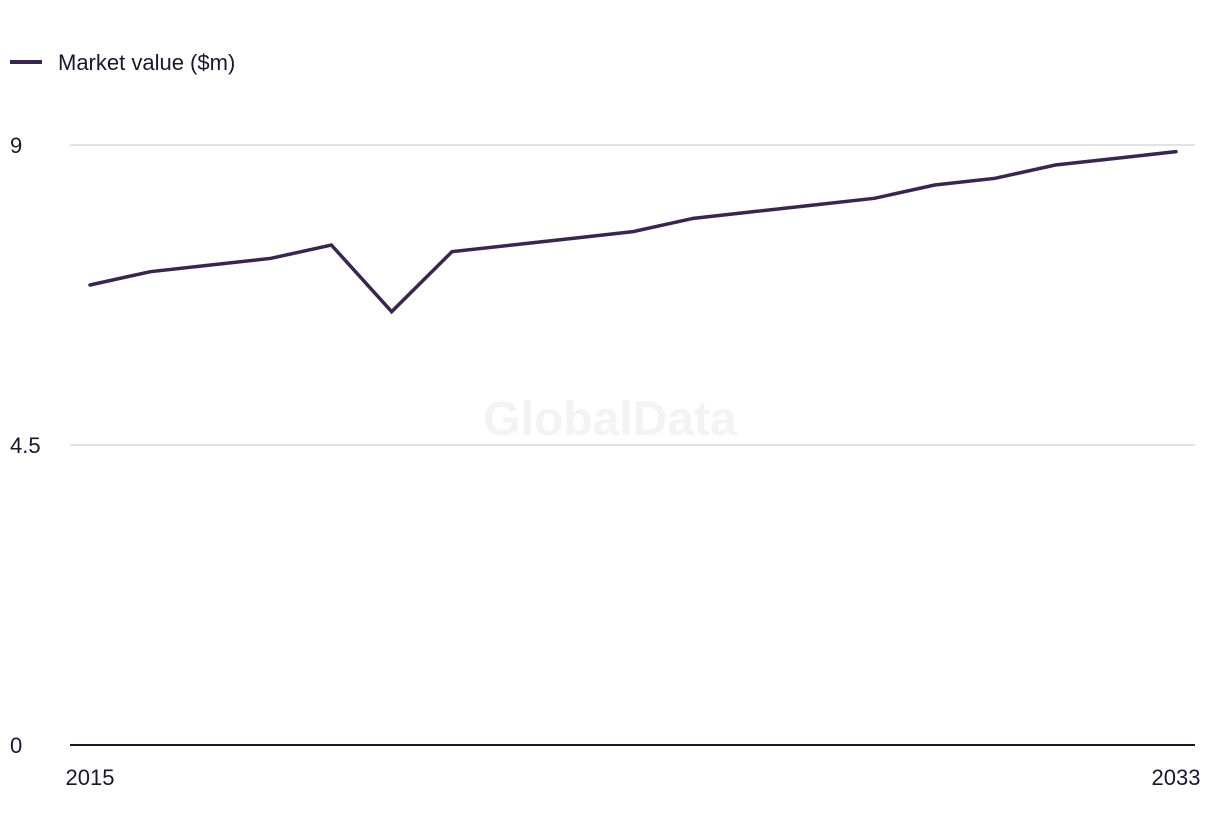 Image resolution: width=1220 pixels, height=836 pixels. I want to click on x-tick-label: 2033, so click(1176, 777).